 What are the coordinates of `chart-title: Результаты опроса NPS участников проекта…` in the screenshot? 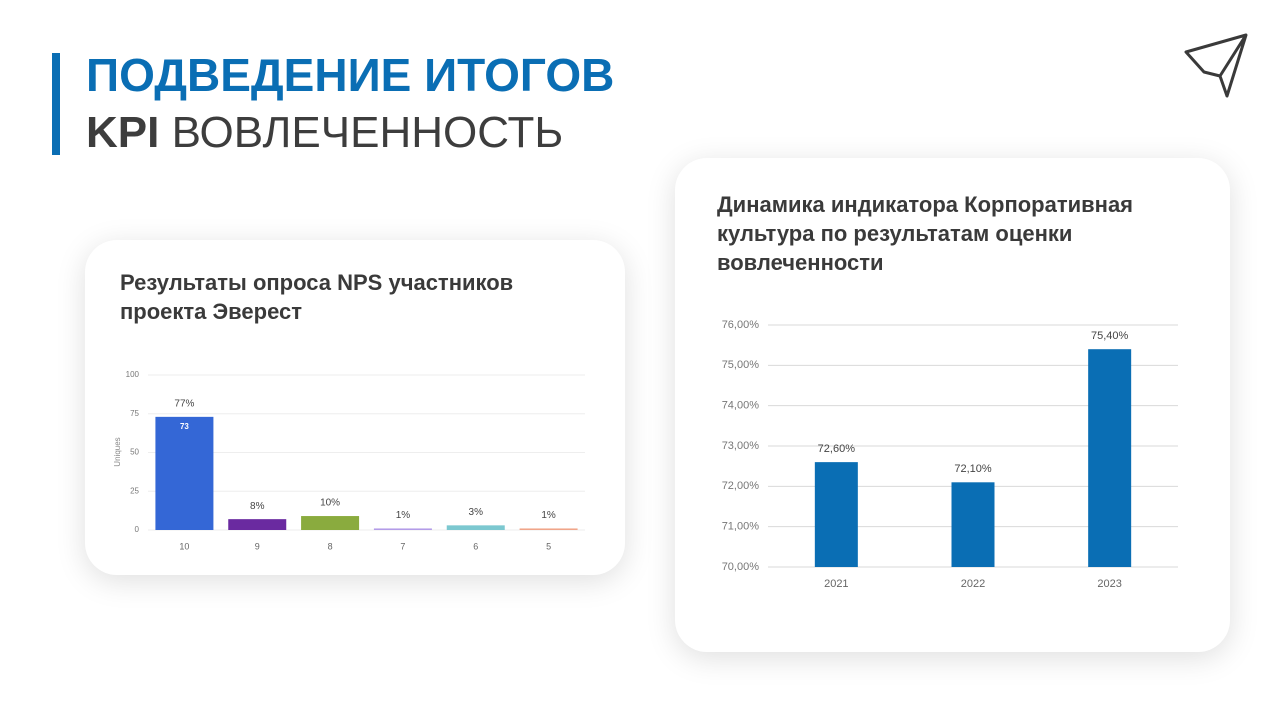 It's located at (317, 297).